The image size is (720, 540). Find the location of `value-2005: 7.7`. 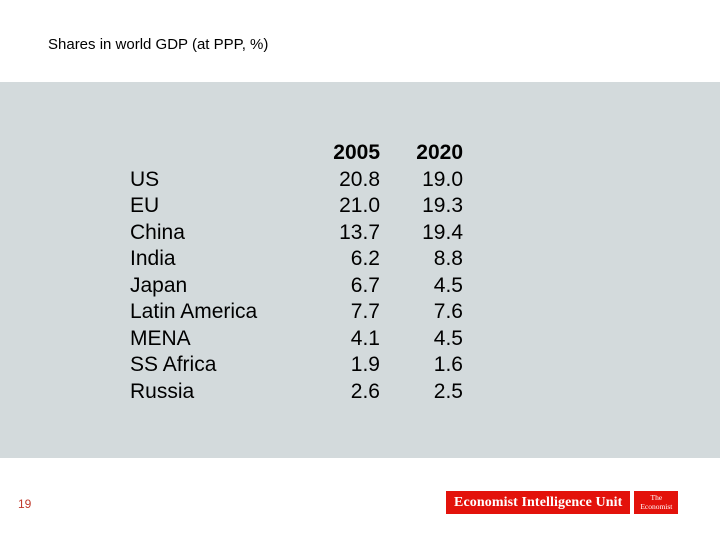

value-2005: 7.7 is located at coordinates (365, 311).